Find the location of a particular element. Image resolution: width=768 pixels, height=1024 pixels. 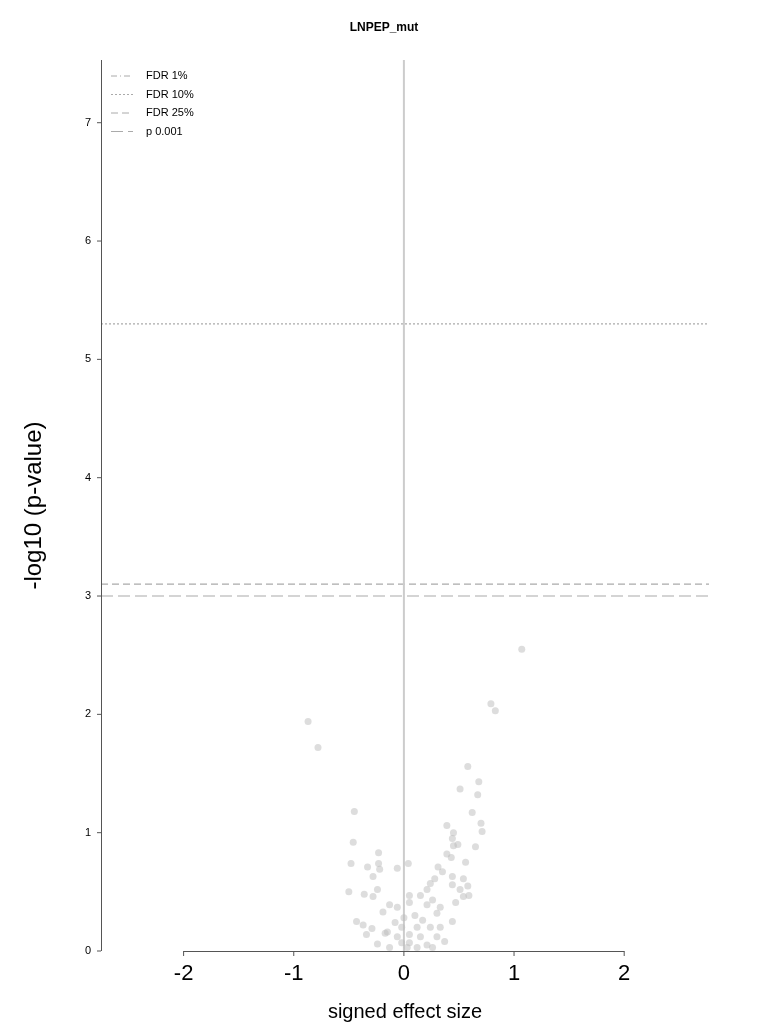

legend-label: FDR 10% is located at coordinates (170, 93).